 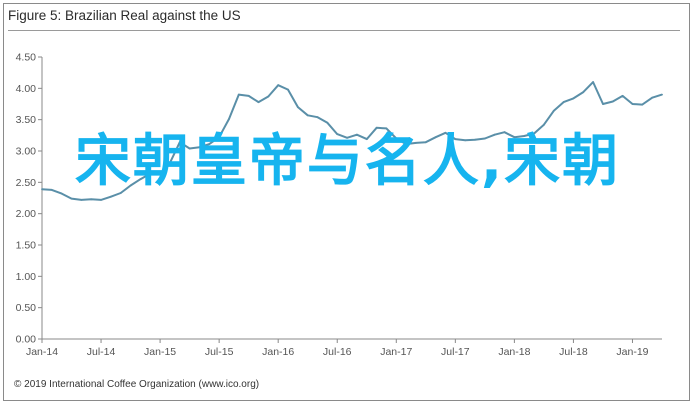 What do you see at coordinates (26, 246) in the screenshot?
I see `y-tick-label: 1.50` at bounding box center [26, 246].